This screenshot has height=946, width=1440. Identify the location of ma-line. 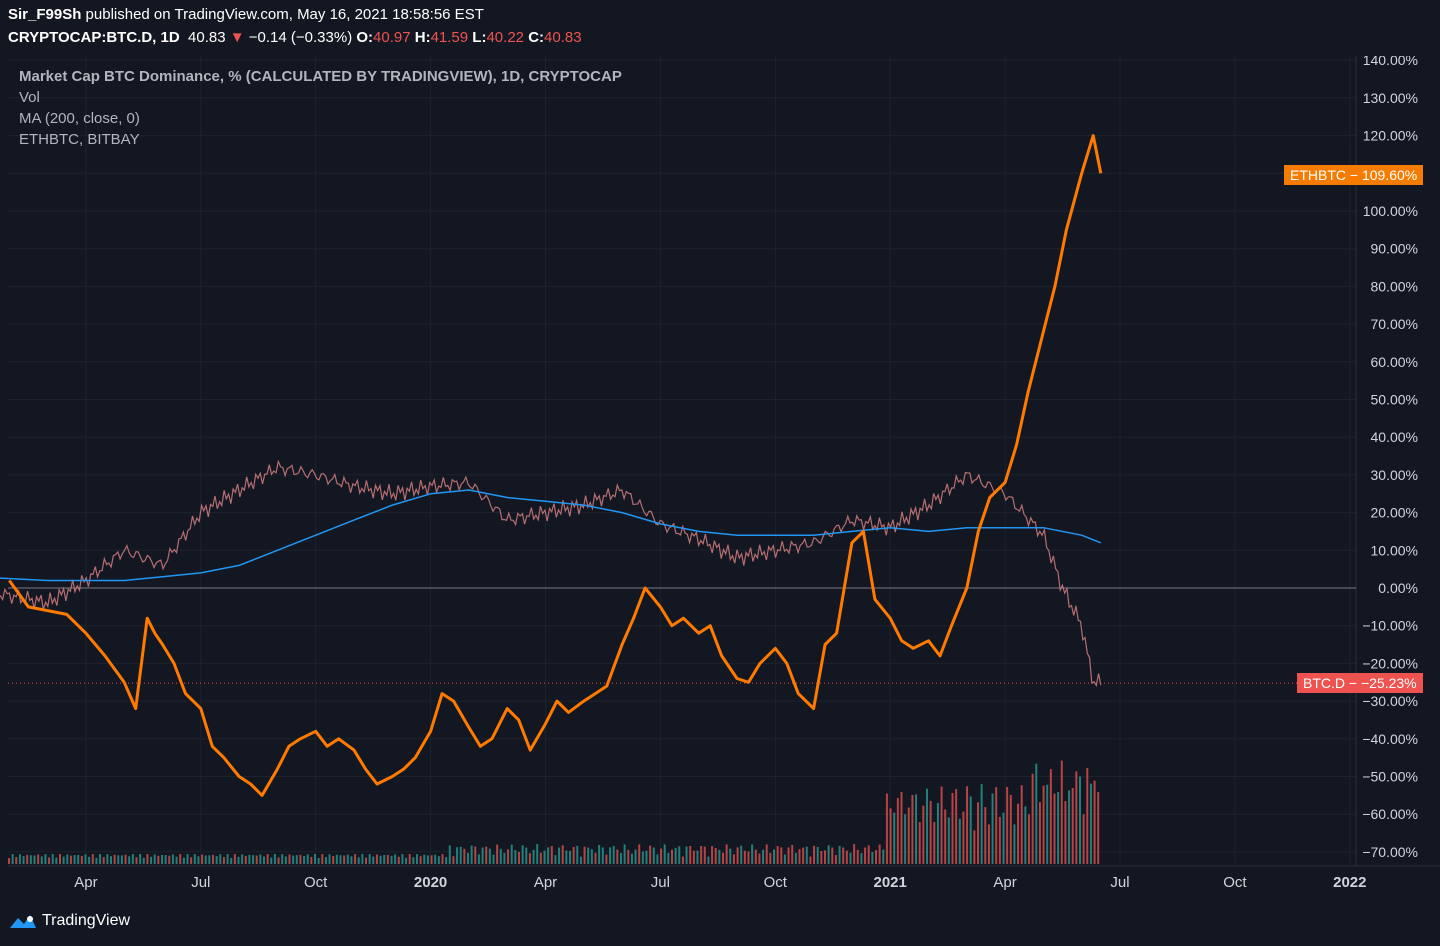
(551, 535).